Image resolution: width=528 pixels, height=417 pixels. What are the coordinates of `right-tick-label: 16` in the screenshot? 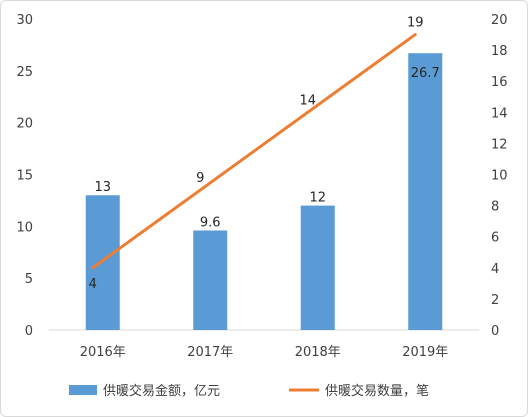 It's located at (499, 82).